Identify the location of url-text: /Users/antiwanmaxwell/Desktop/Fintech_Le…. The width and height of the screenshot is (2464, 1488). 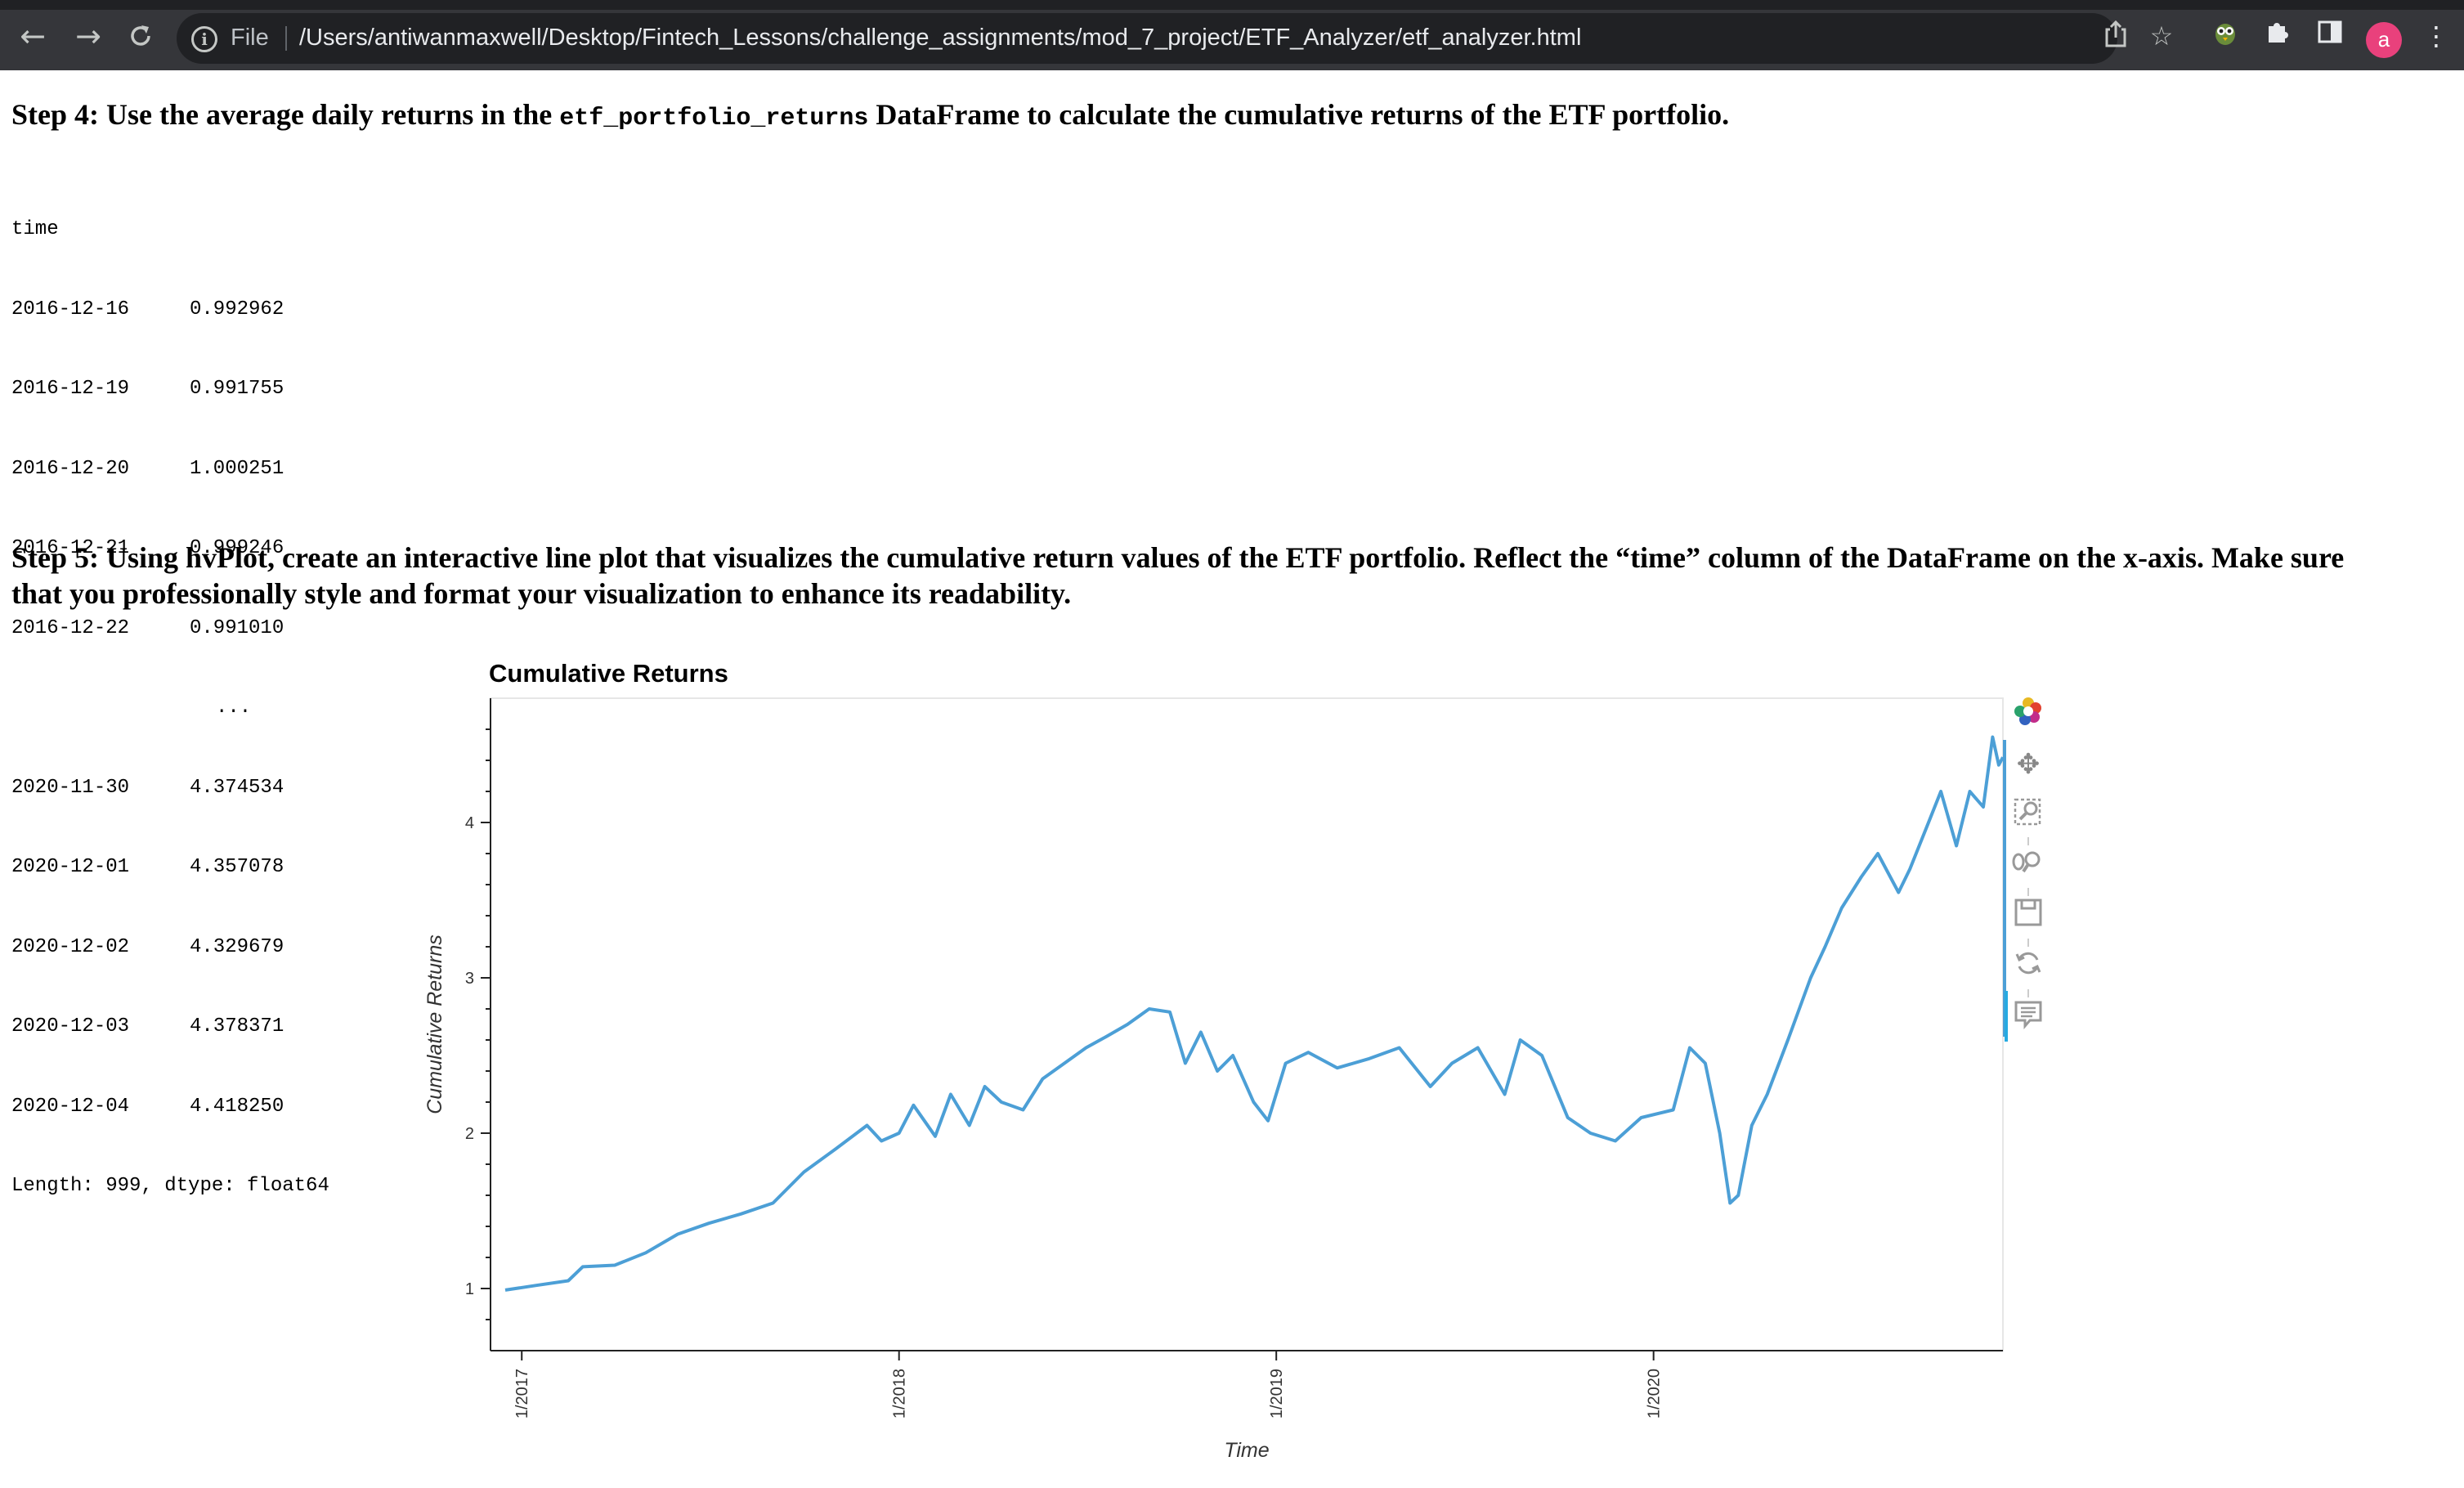
(940, 38).